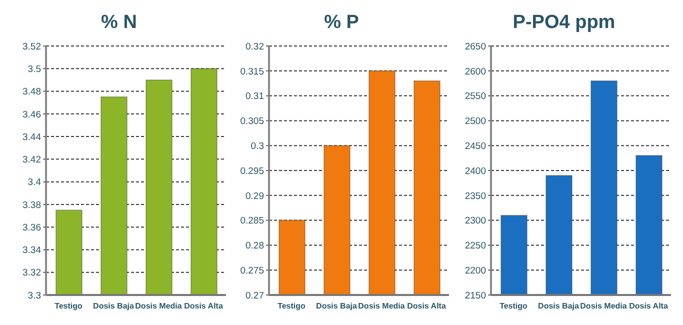 The height and width of the screenshot is (325, 683). Describe the element at coordinates (475, 246) in the screenshot. I see `y-tick-label: 2250` at that location.